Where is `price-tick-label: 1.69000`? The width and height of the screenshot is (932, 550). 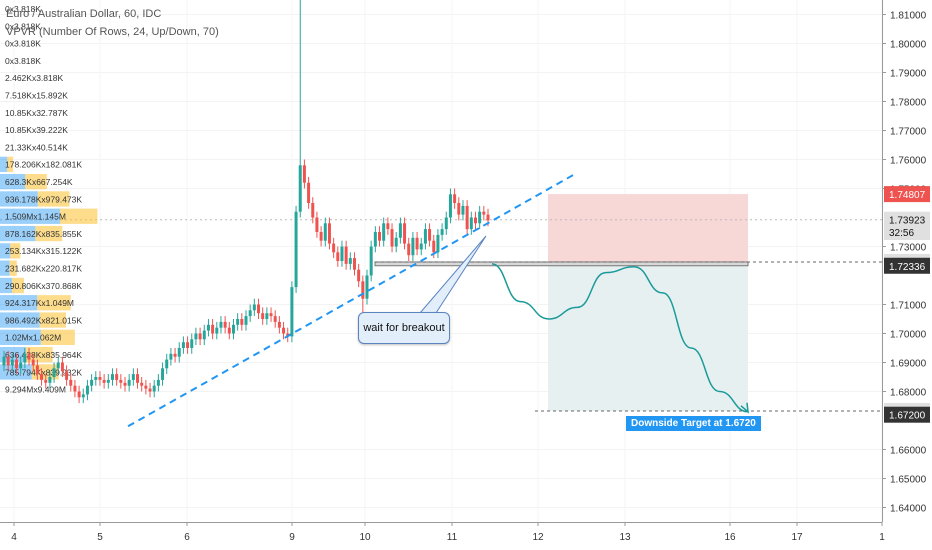 price-tick-label: 1.69000 is located at coordinates (908, 364).